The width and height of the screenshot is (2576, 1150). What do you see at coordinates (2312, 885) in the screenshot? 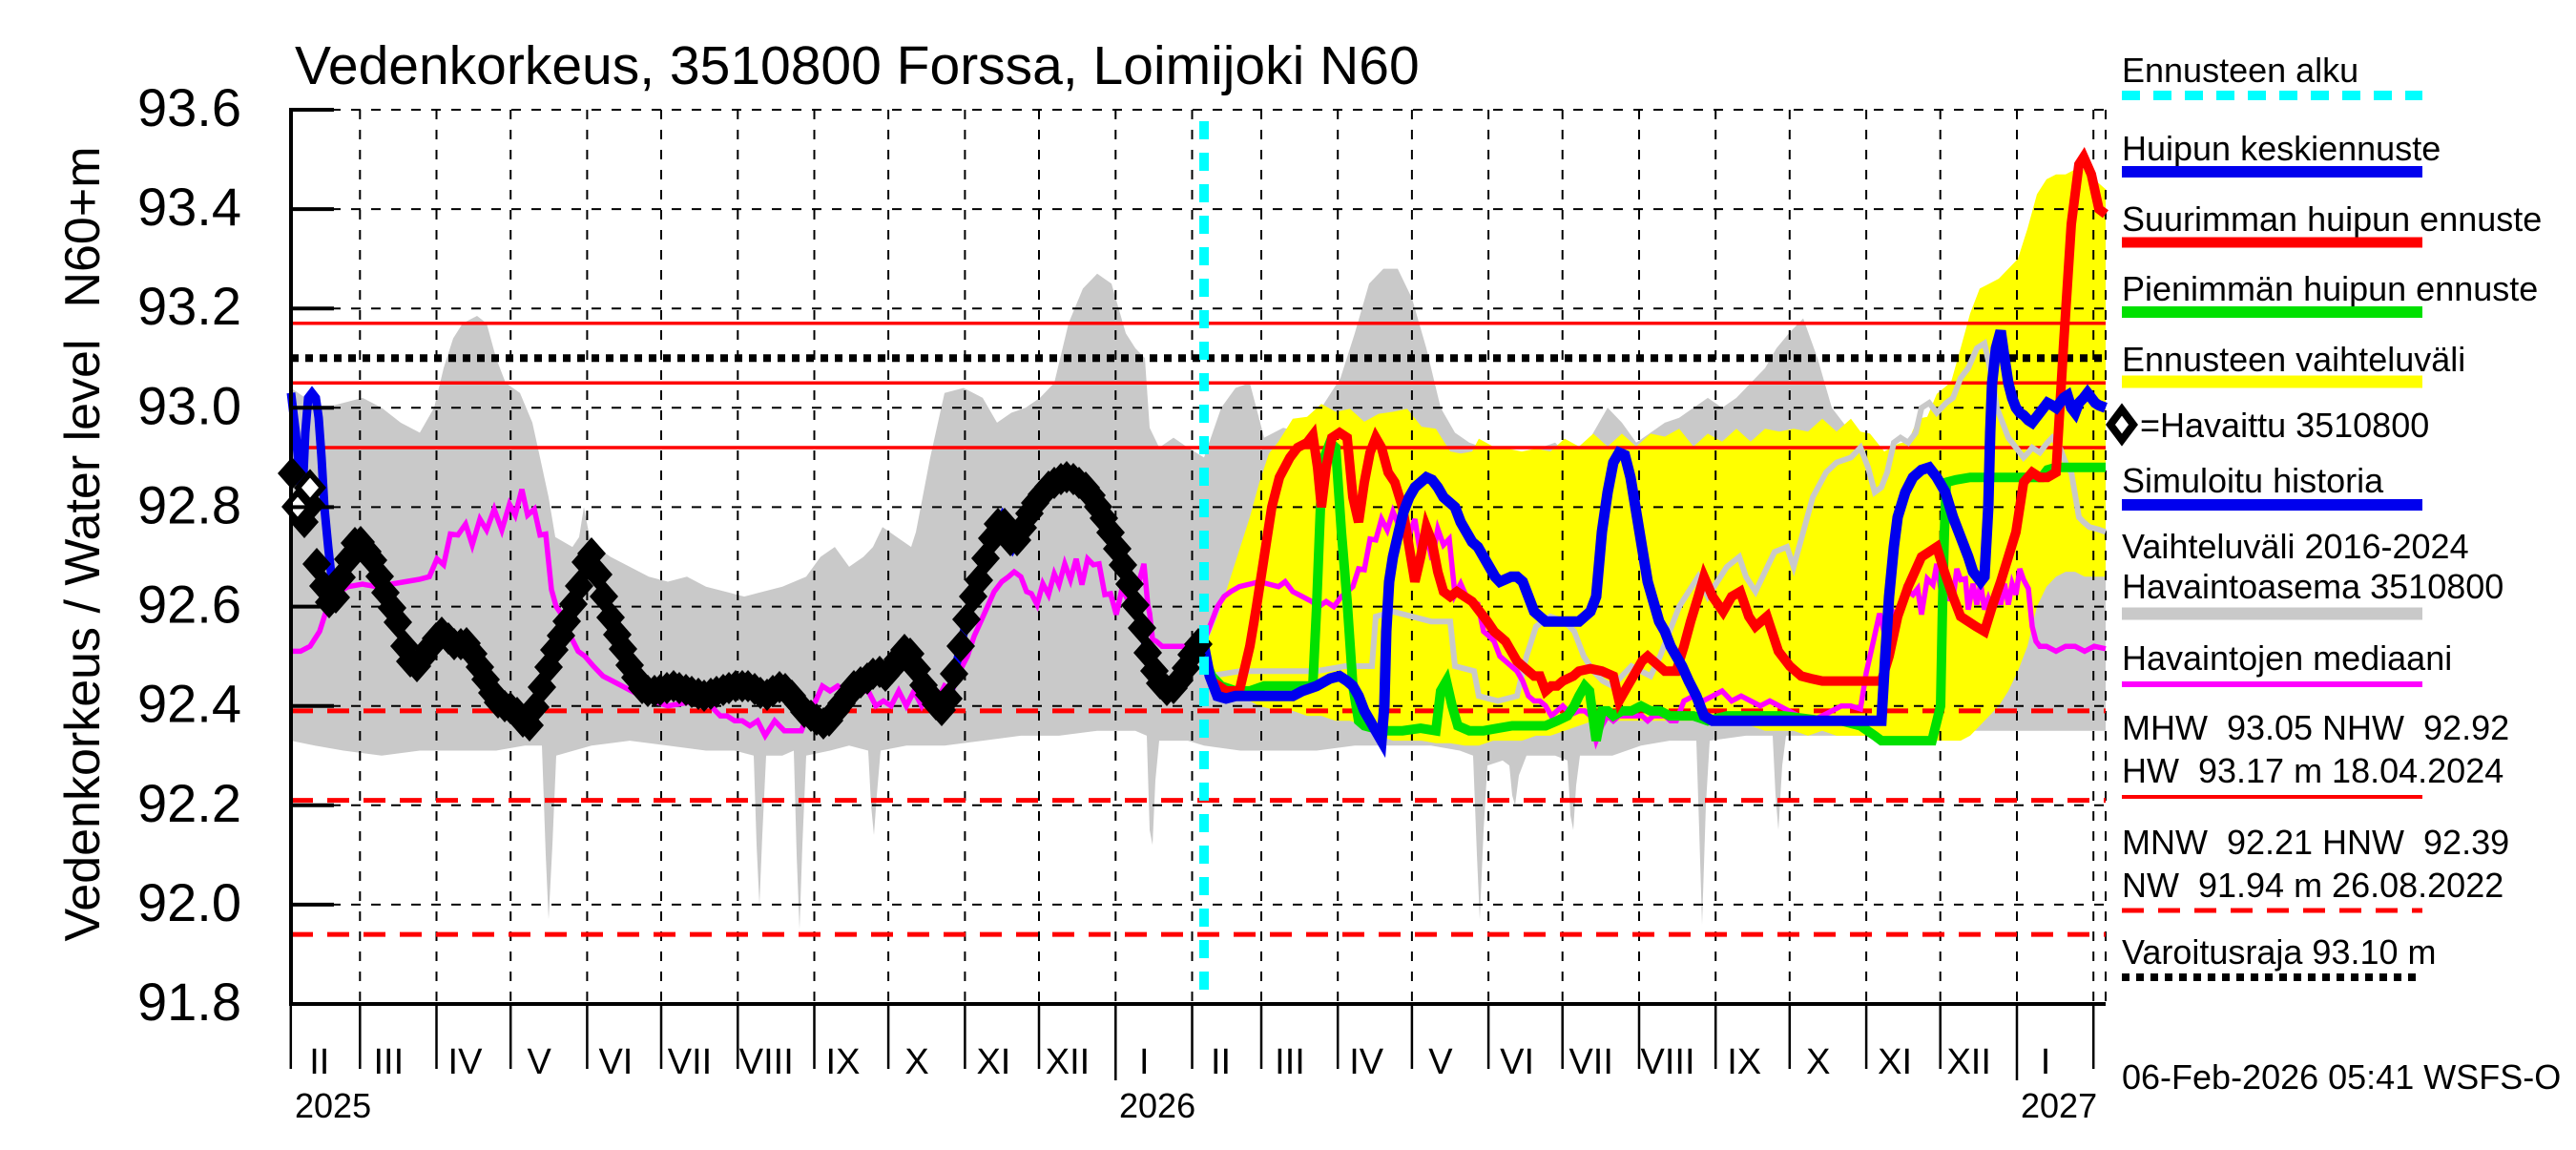
I see `svg-text: NW 91.94 m 26.08.2022` at bounding box center [2312, 885].